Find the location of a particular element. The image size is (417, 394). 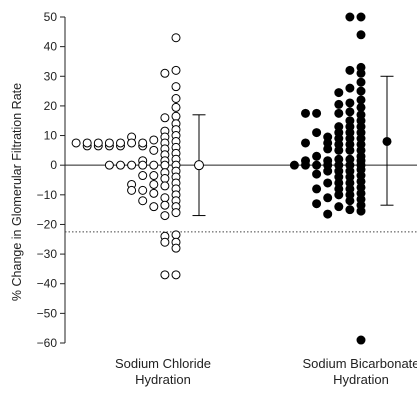

y-tick-label: 0 is located at coordinates (53, 165).